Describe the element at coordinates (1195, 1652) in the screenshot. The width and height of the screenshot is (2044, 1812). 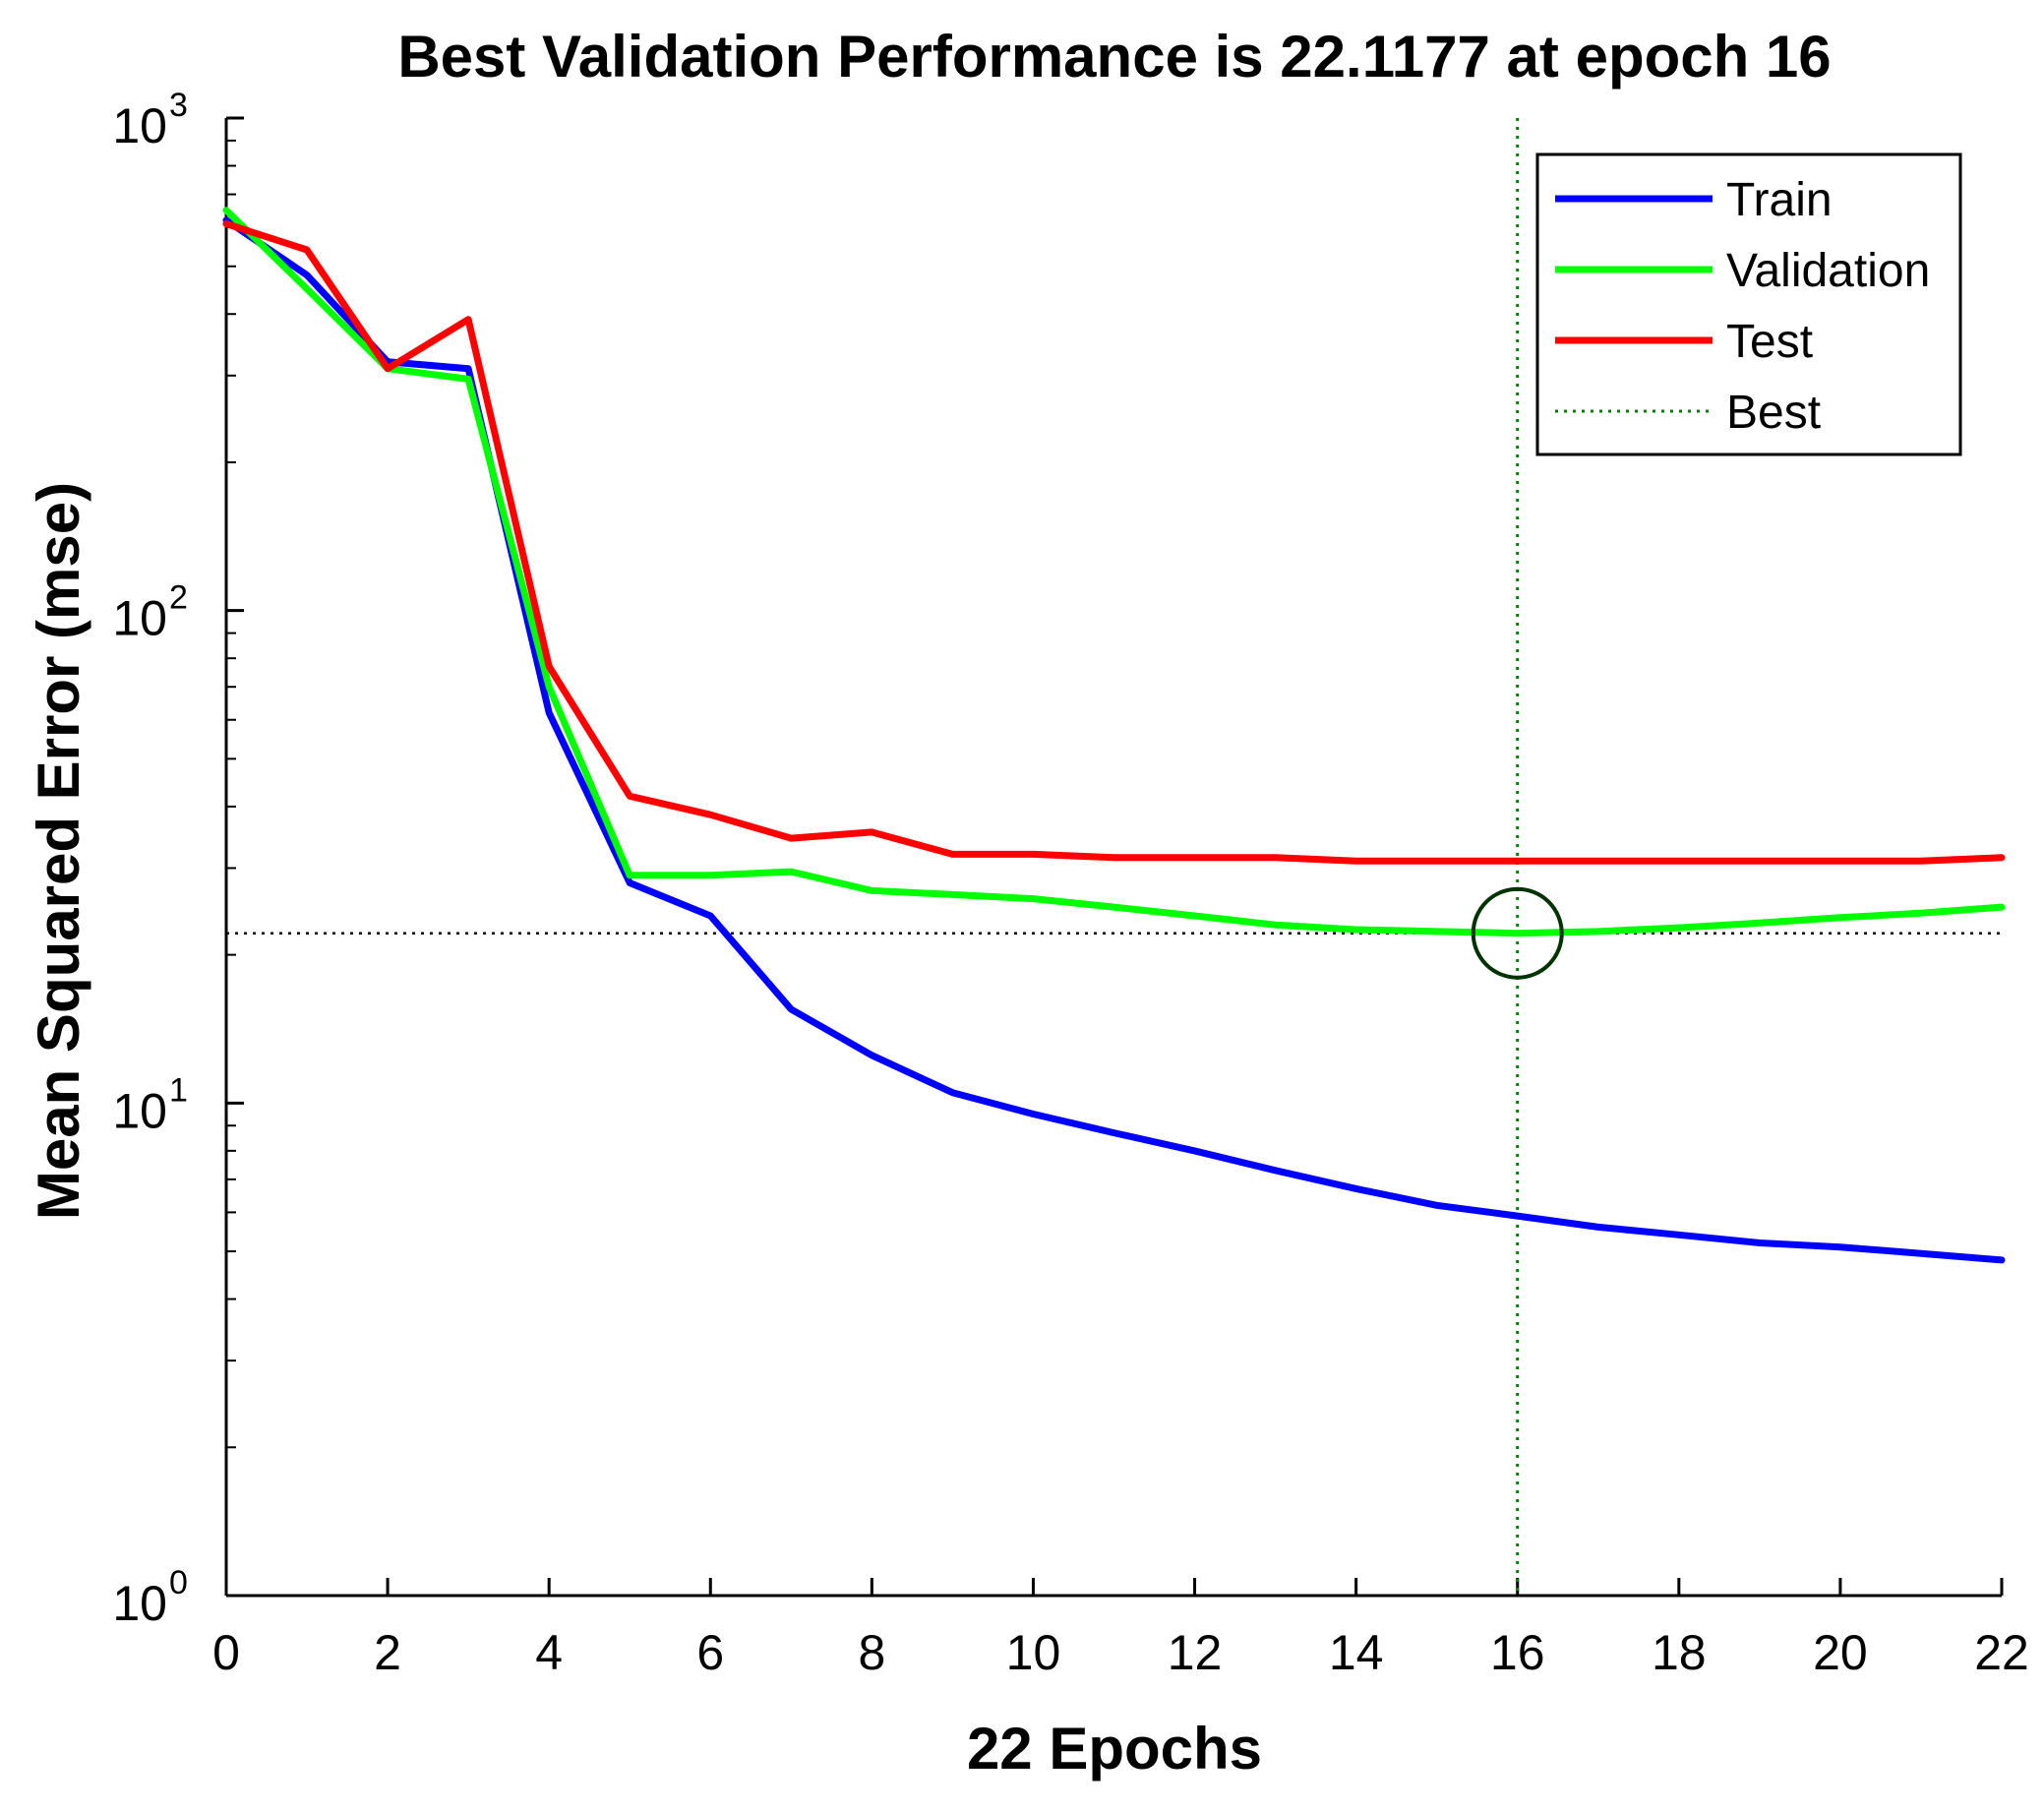
I see `x-tick-label: 12` at that location.